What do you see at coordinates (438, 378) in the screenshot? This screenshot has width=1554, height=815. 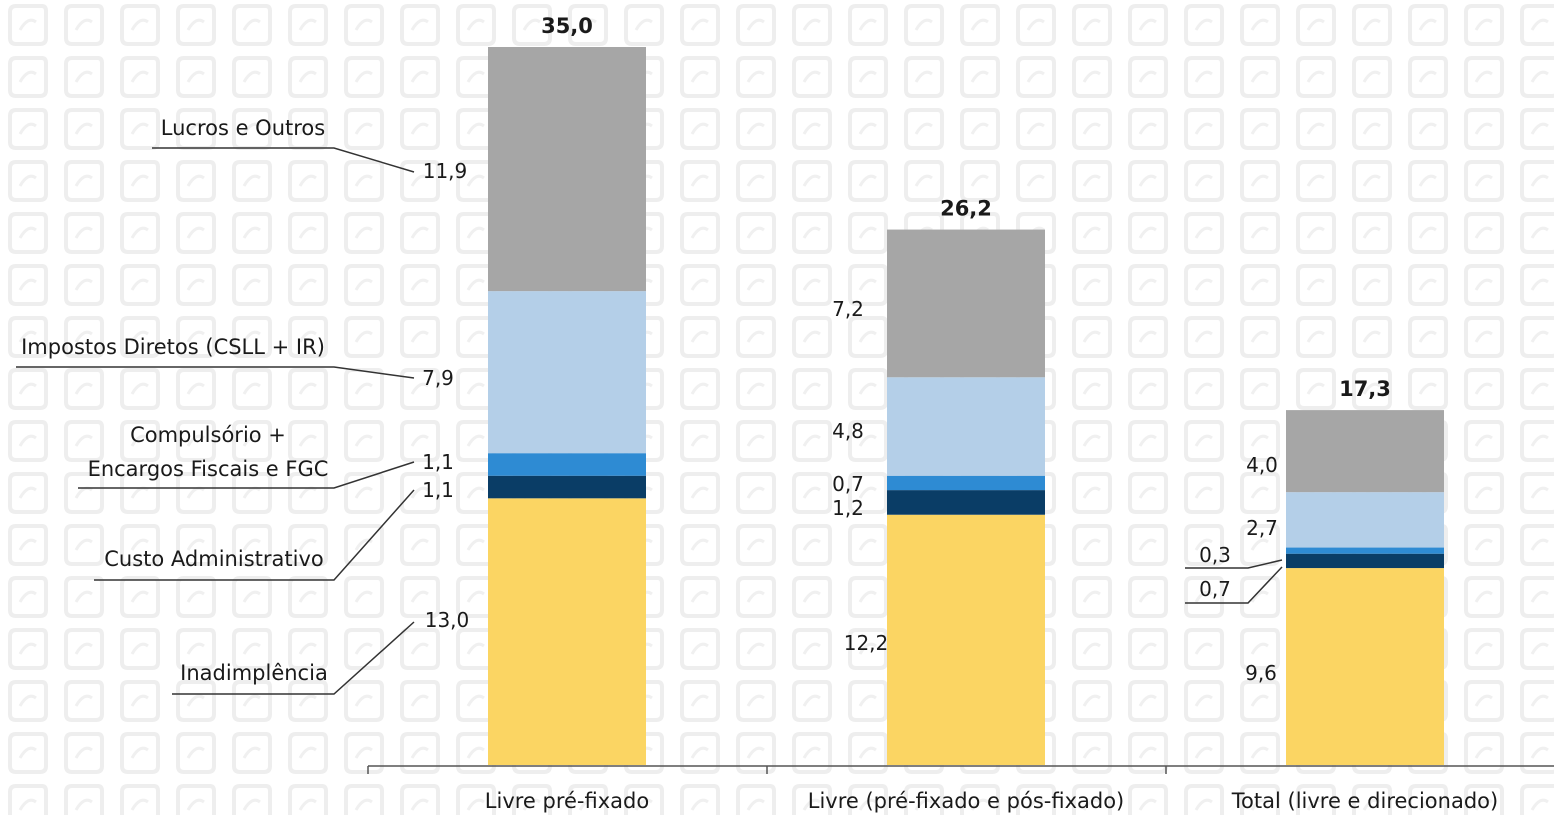 I see `data-label: 7,9` at bounding box center [438, 378].